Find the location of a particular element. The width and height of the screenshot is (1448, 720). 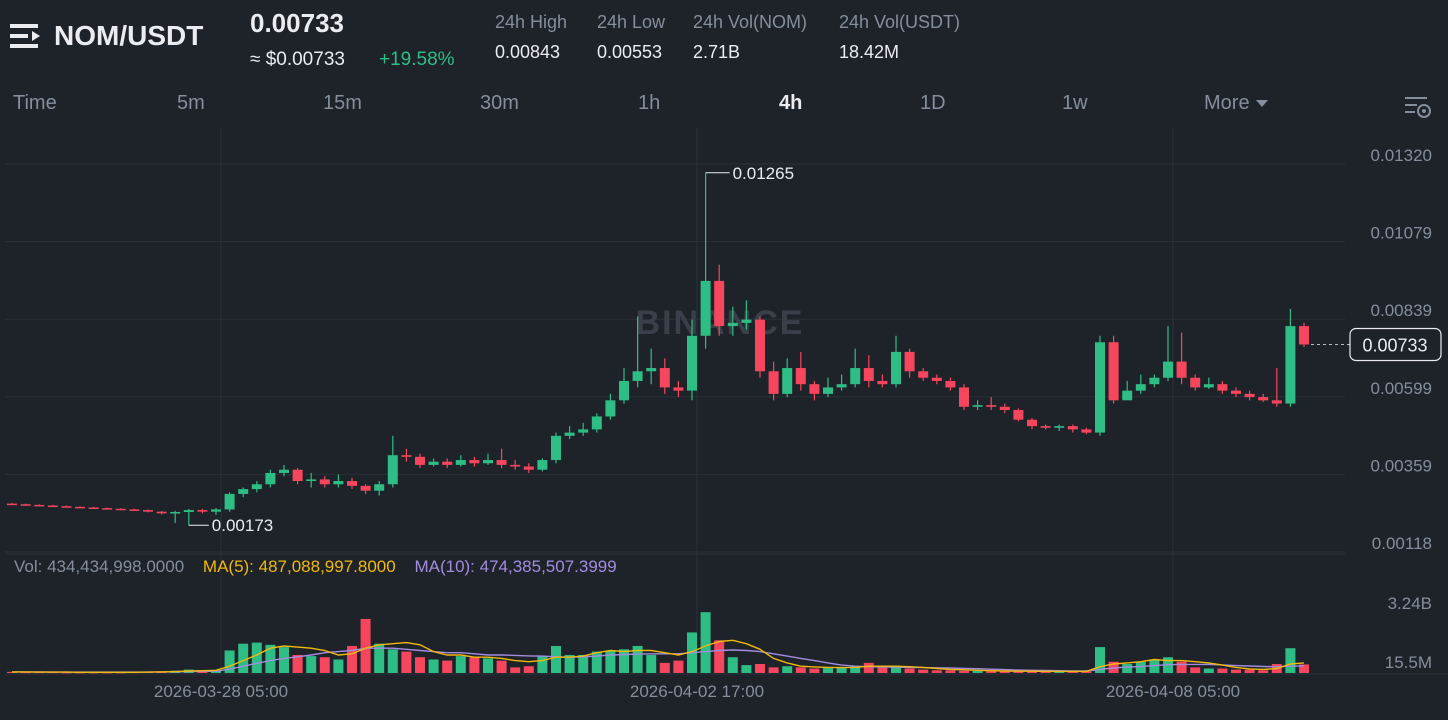

stat-label-24h-vol-nom: 24h Vol(NOM) is located at coordinates (750, 22).